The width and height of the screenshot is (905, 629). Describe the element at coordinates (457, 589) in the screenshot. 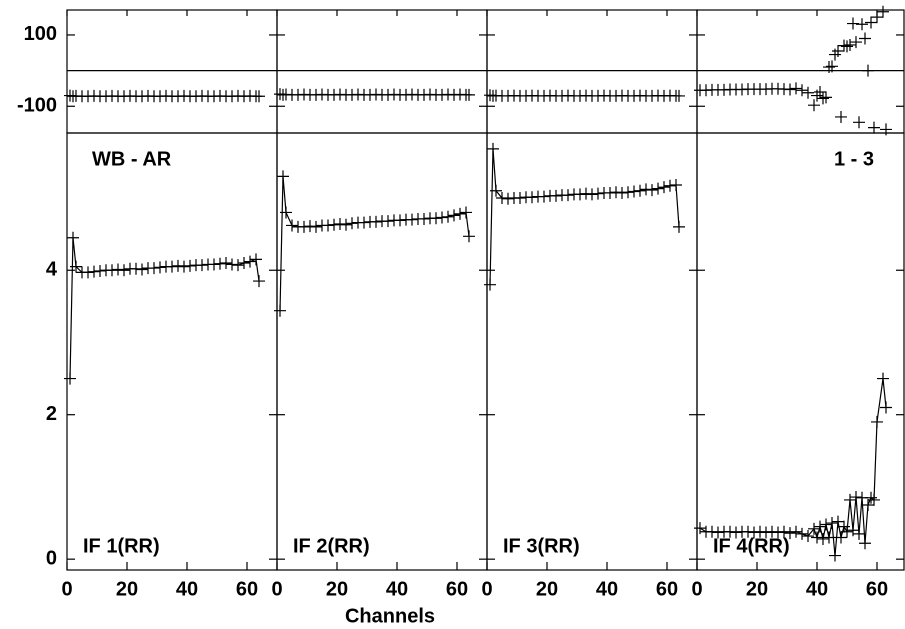

I see `x-tick-label: 60` at that location.